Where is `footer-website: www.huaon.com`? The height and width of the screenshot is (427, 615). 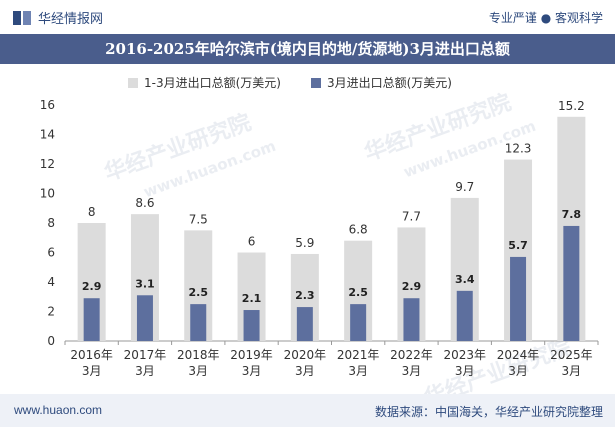
footer-website: www.huaon.com is located at coordinates (58, 410).